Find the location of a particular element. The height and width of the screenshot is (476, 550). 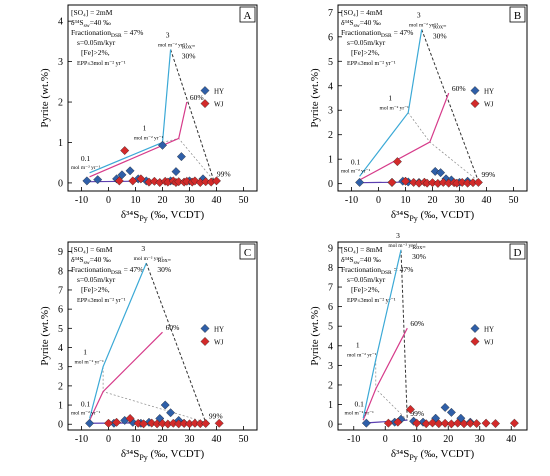

param-sulfate: [SO₄] = 8mM is located at coordinates (362, 249).